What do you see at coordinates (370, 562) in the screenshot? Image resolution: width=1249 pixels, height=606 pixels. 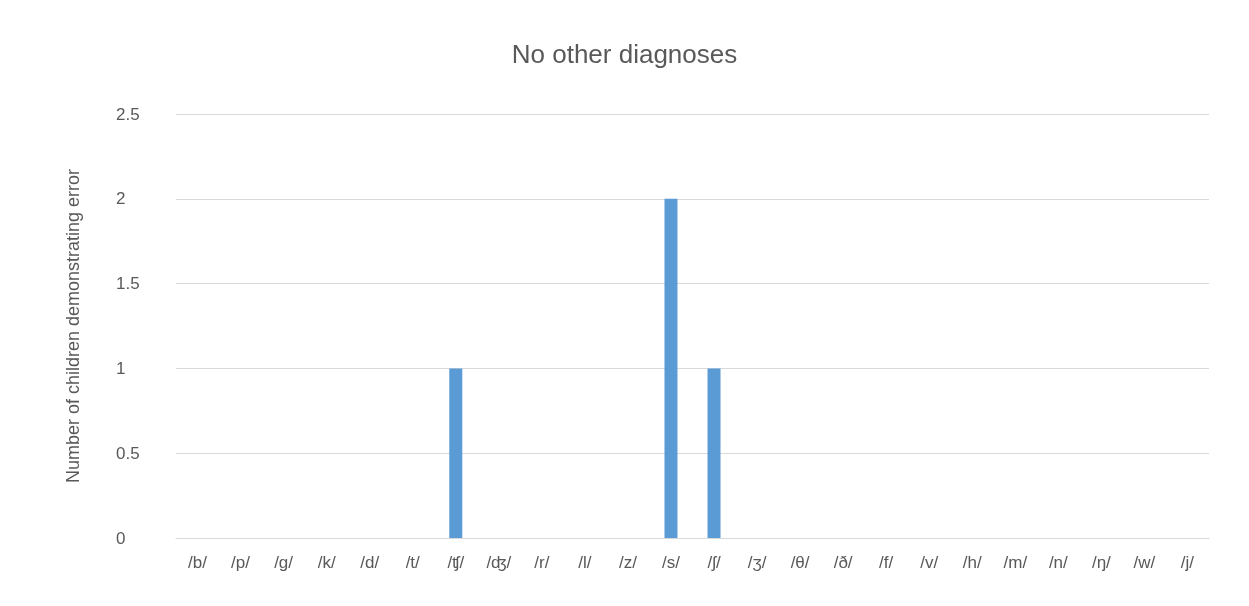 I see `x-tick-label: /d/` at bounding box center [370, 562].